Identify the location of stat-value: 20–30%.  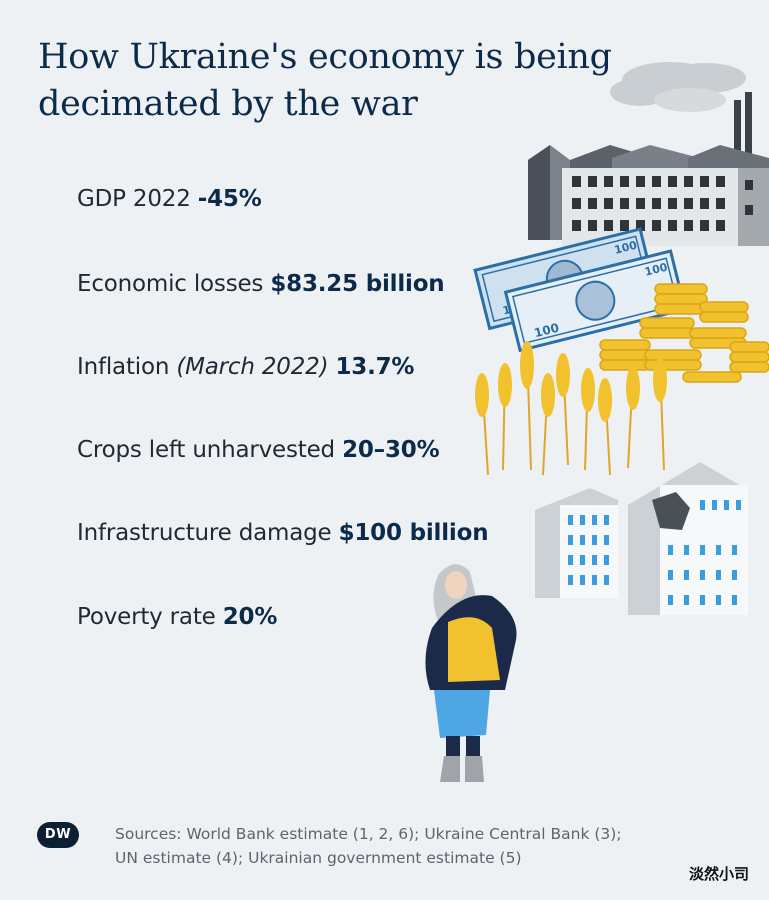
(391, 450).